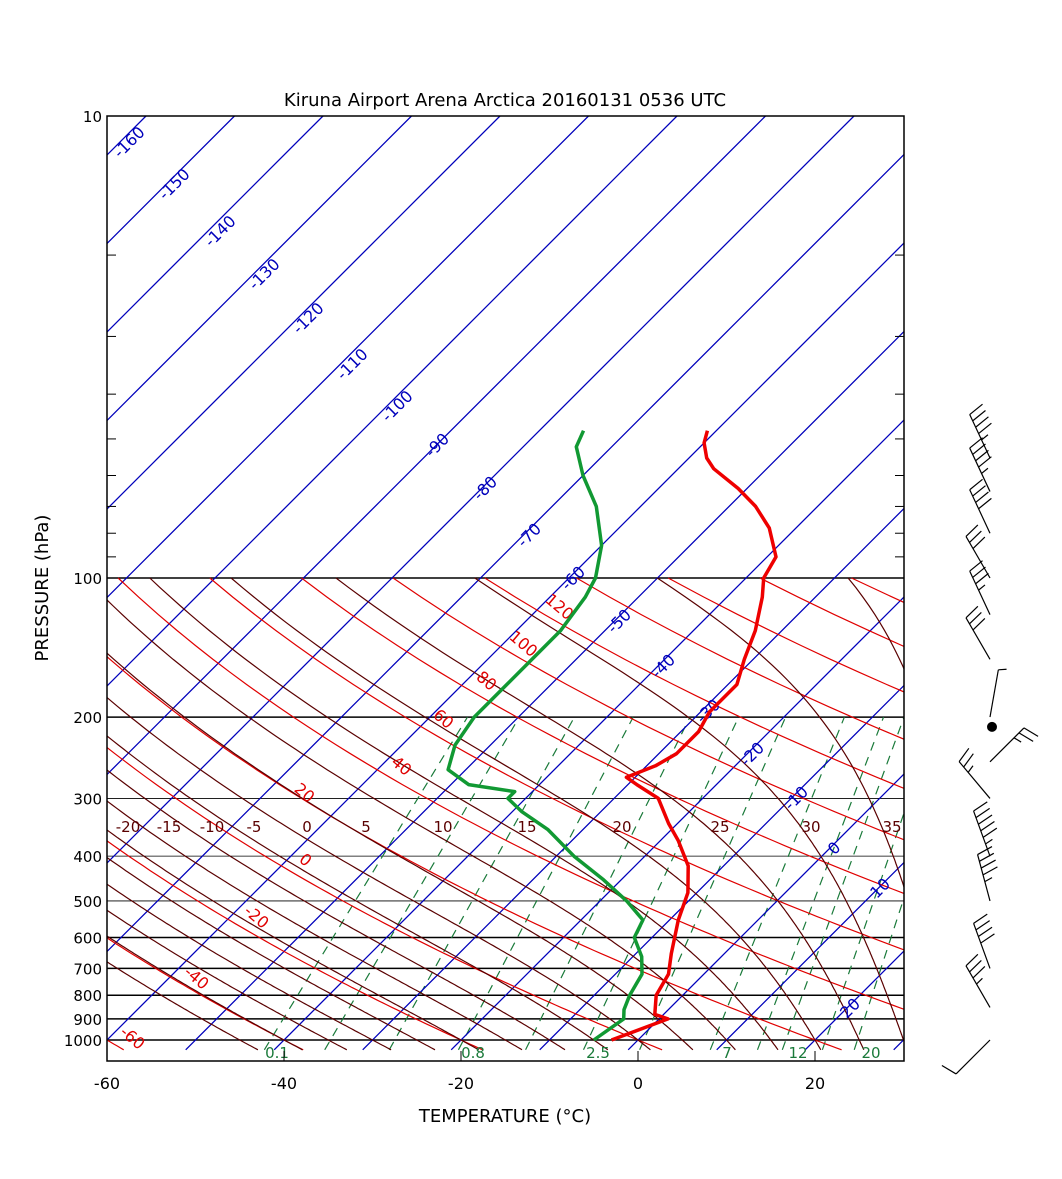 The width and height of the screenshot is (1062, 1179). Describe the element at coordinates (107, 1083) in the screenshot. I see `temperature-tick-label: -60` at that location.